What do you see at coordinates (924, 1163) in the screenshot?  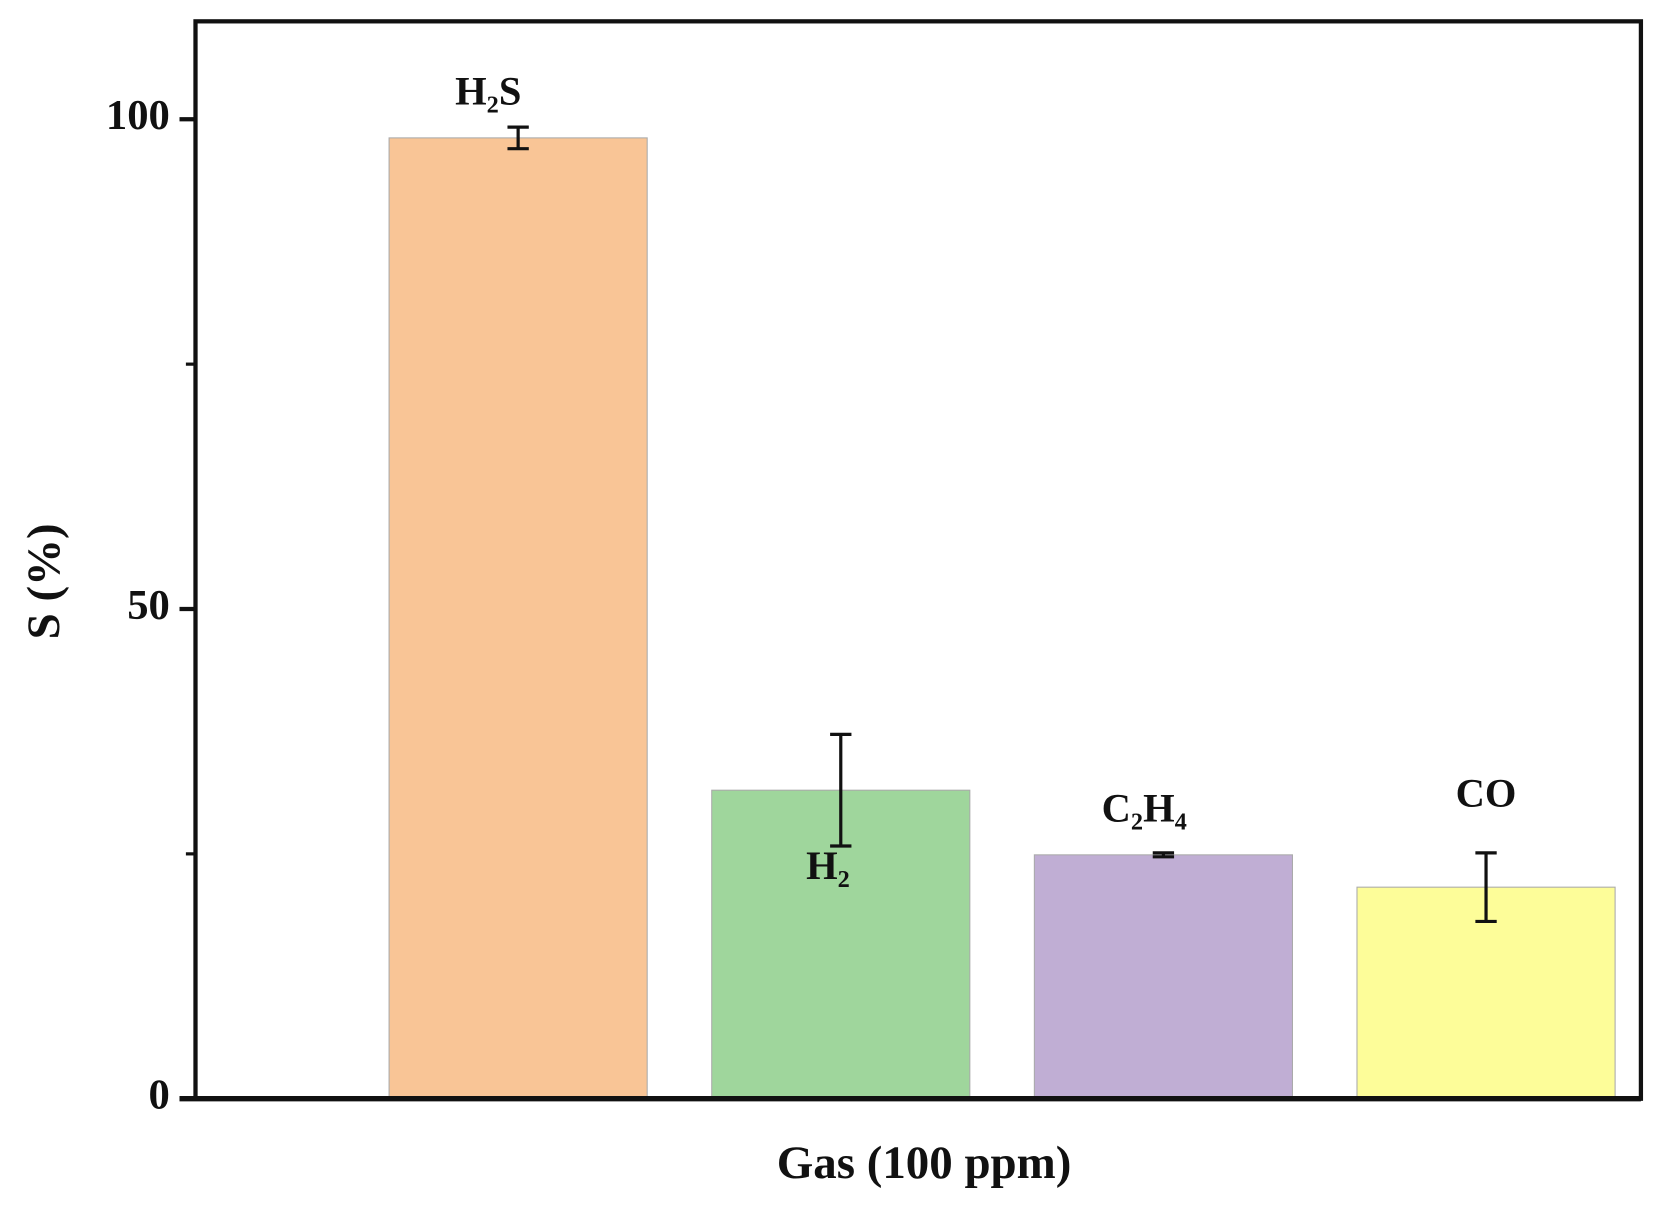 I see `x-axis-label: Gas (100 ppm)` at bounding box center [924, 1163].